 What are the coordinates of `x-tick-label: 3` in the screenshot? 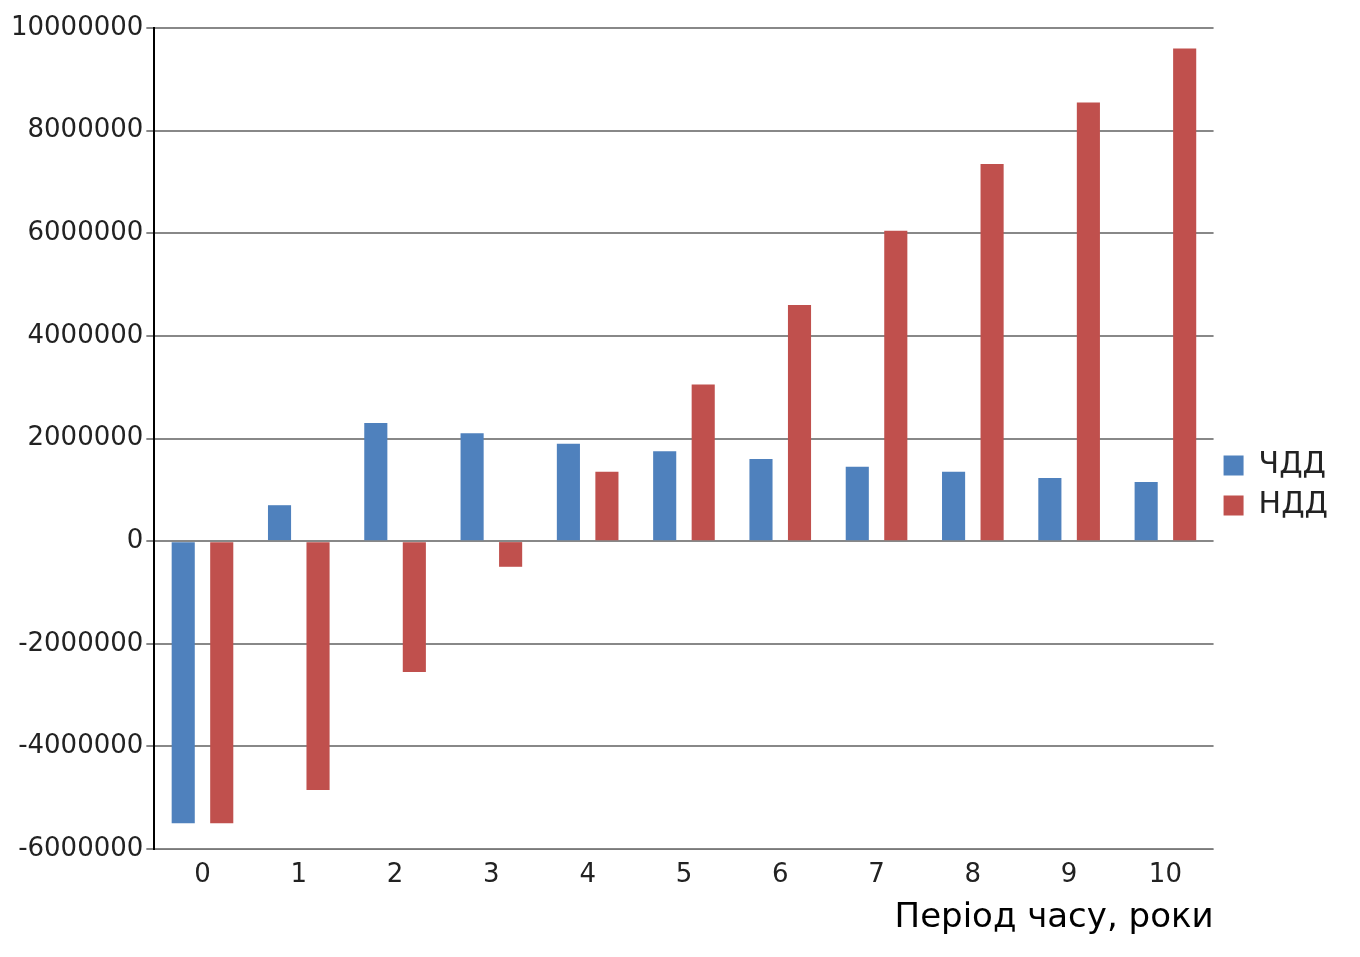 It's located at (491, 873).